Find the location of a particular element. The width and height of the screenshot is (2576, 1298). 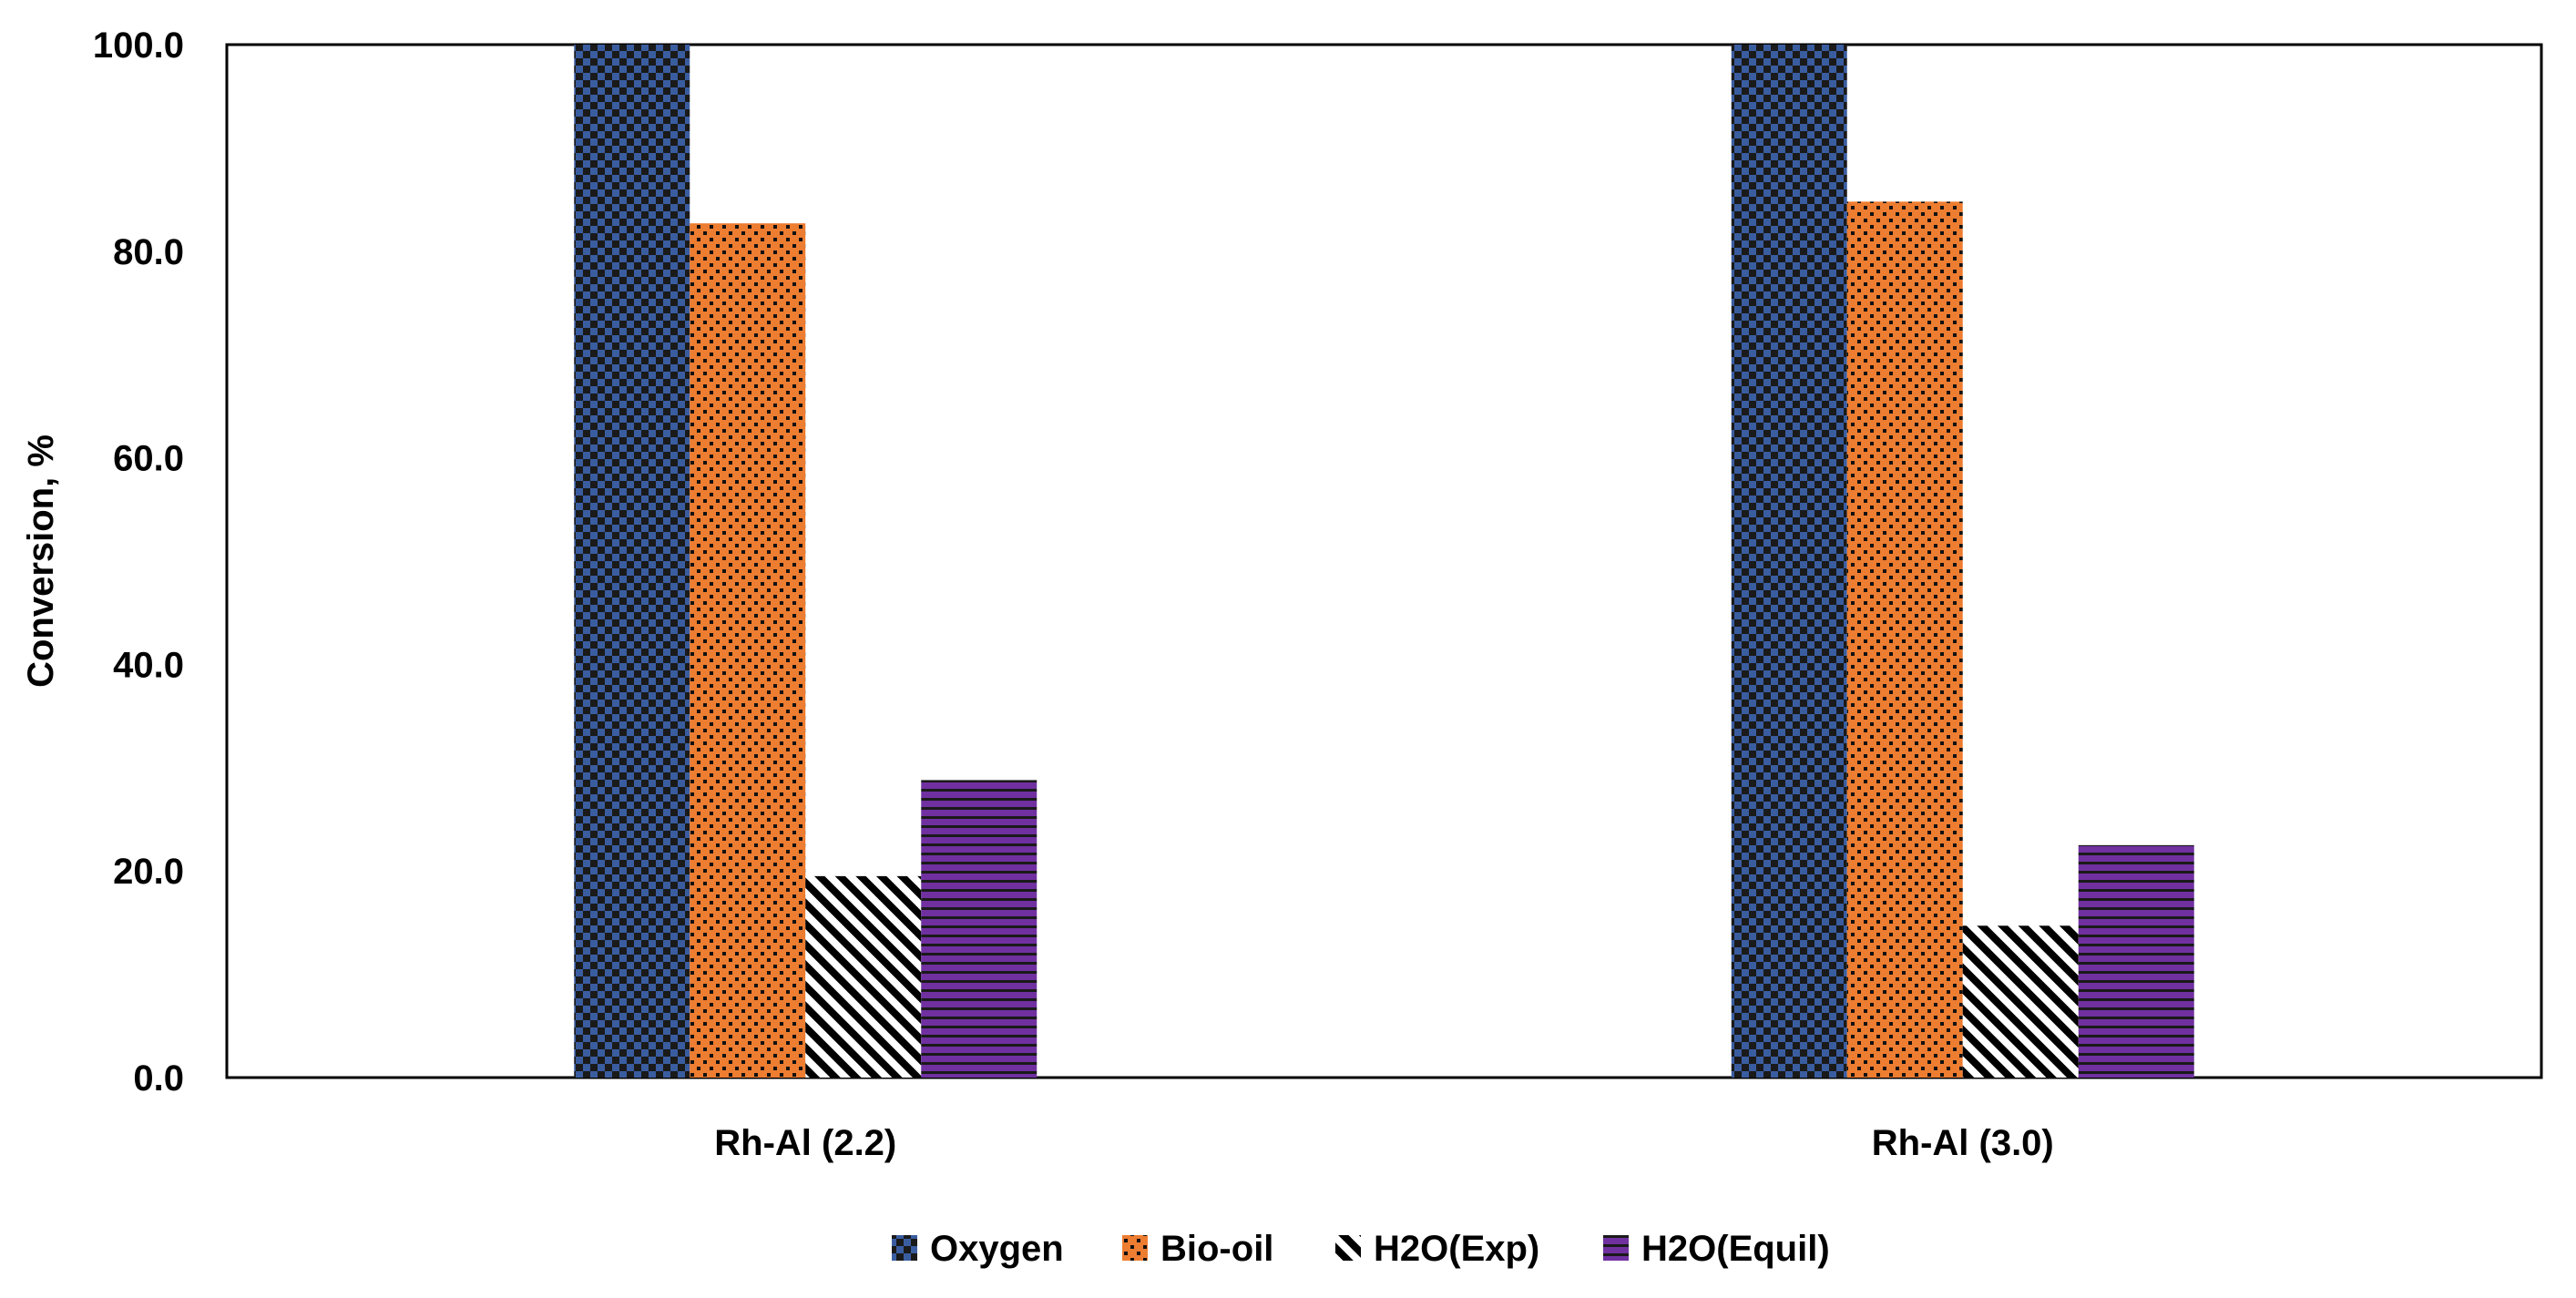

legend: Oxygen Bio-oil H2O(Exp) H2O(Equil) is located at coordinates (1361, 1249).